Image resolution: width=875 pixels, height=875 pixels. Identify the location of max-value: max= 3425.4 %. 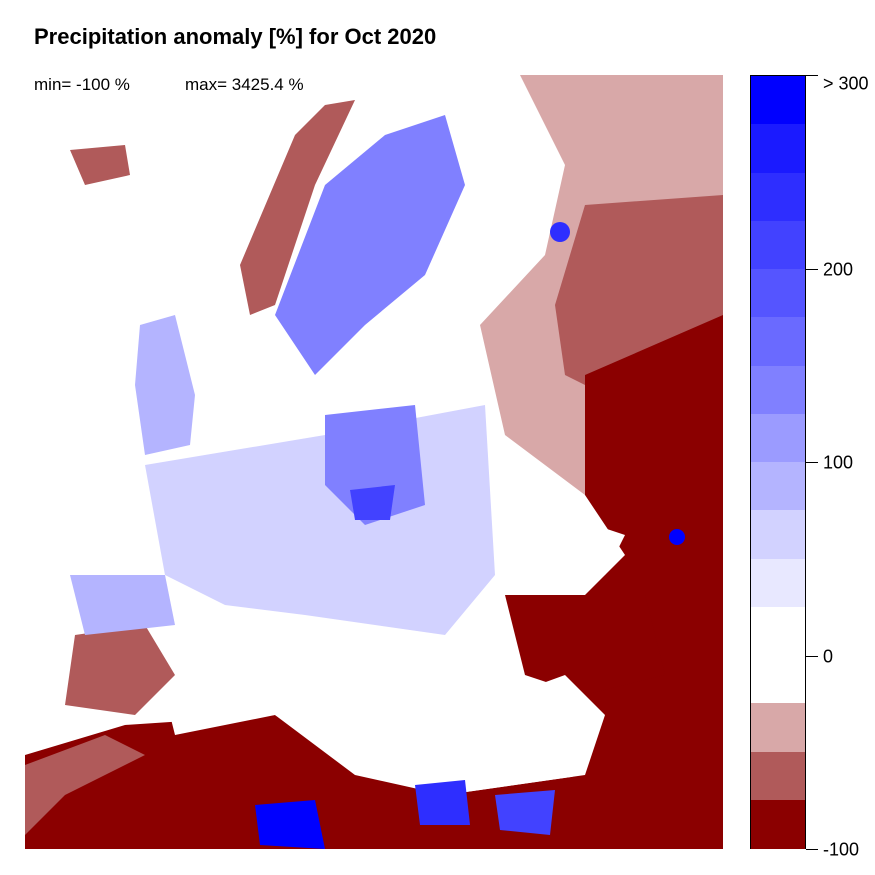
(244, 85).